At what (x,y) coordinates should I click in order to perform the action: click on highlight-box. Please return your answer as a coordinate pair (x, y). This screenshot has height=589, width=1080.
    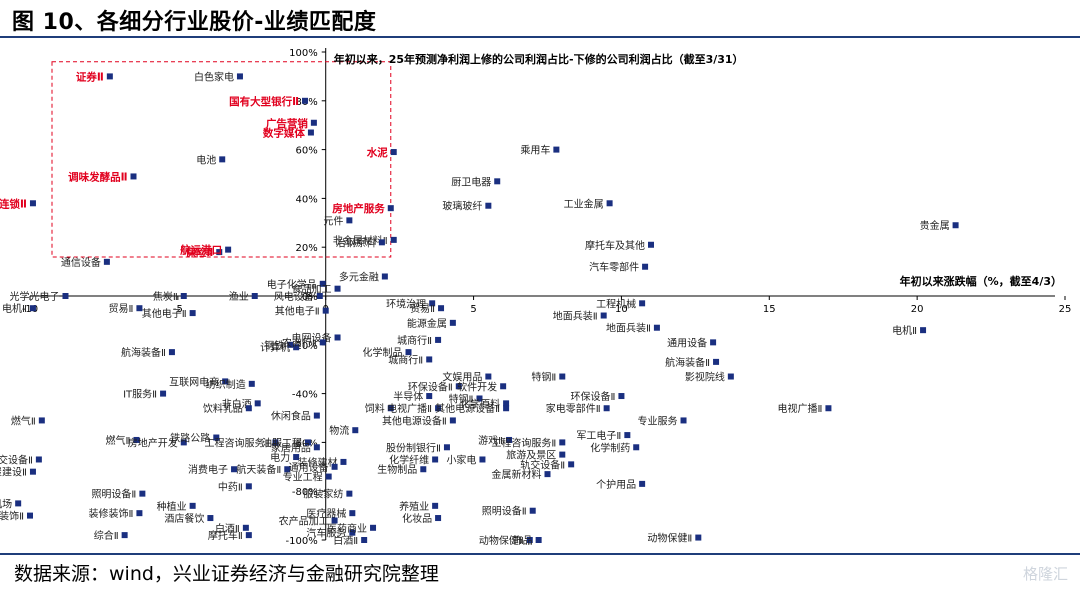
    Looking at the image, I should click on (221, 159).